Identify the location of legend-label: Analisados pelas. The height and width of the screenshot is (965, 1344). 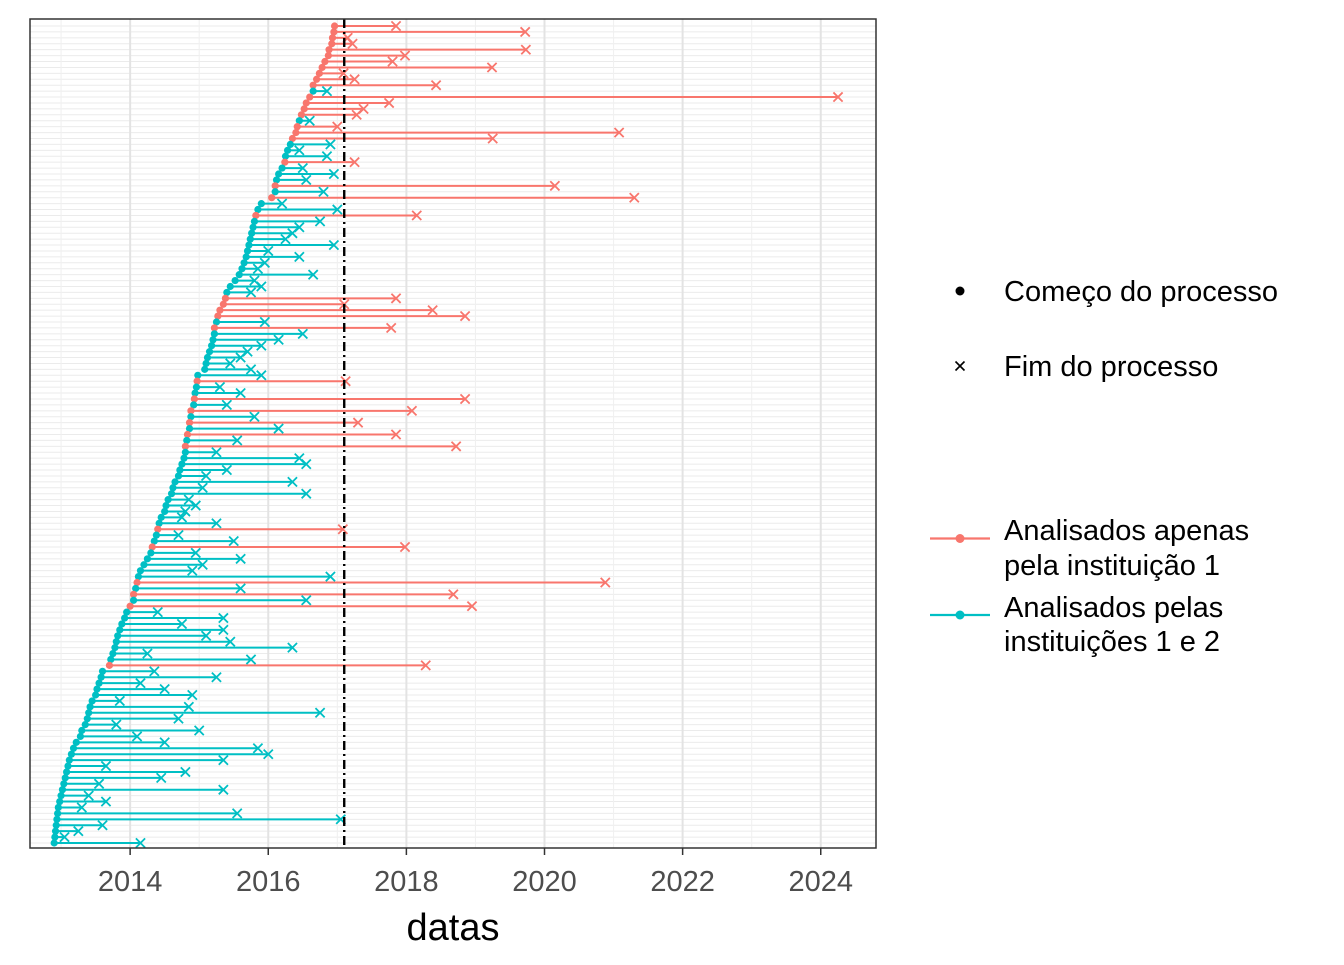
(1113, 608).